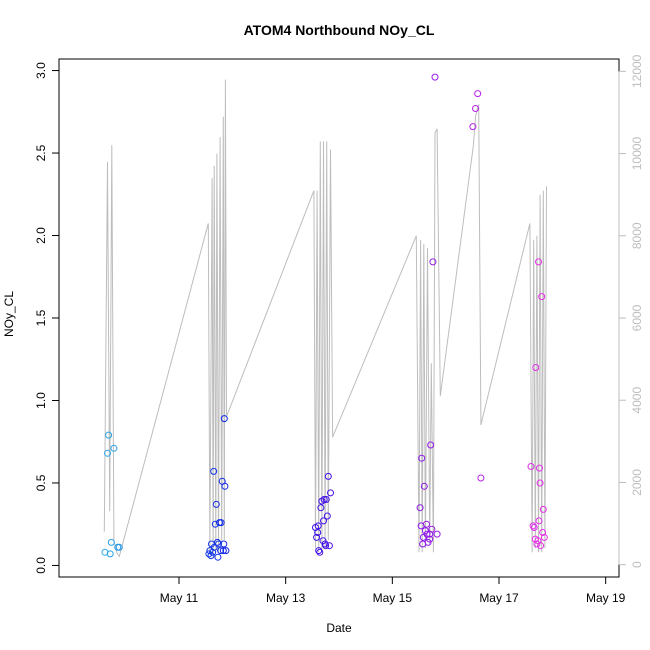  Describe the element at coordinates (637, 400) in the screenshot. I see `y2-tick-label: 4000` at that location.